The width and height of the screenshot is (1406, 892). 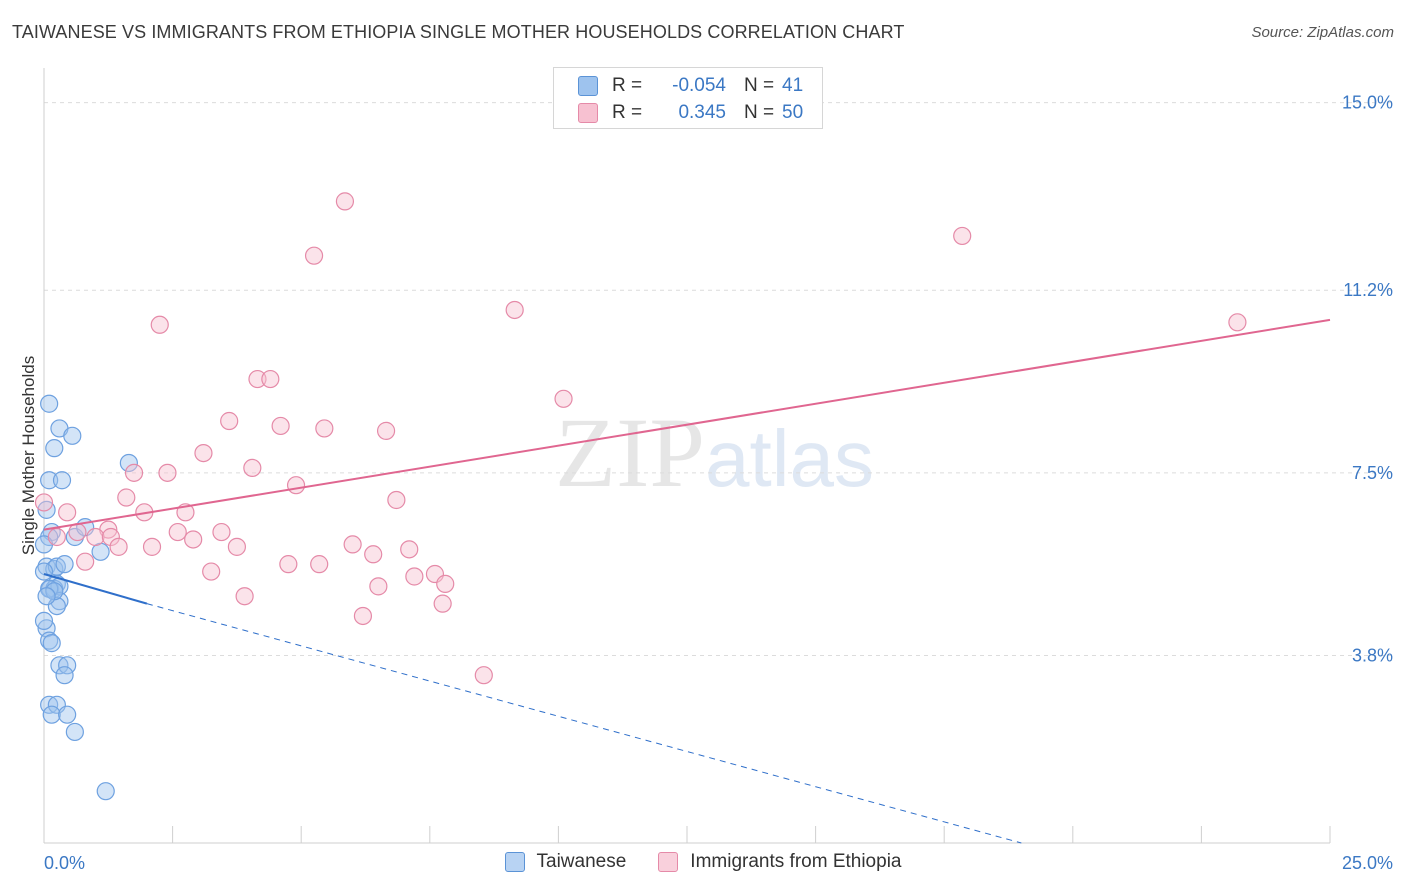 I want to click on legend-label-ethiopia: Immigrants from Ethiopia, so click(x=796, y=861).